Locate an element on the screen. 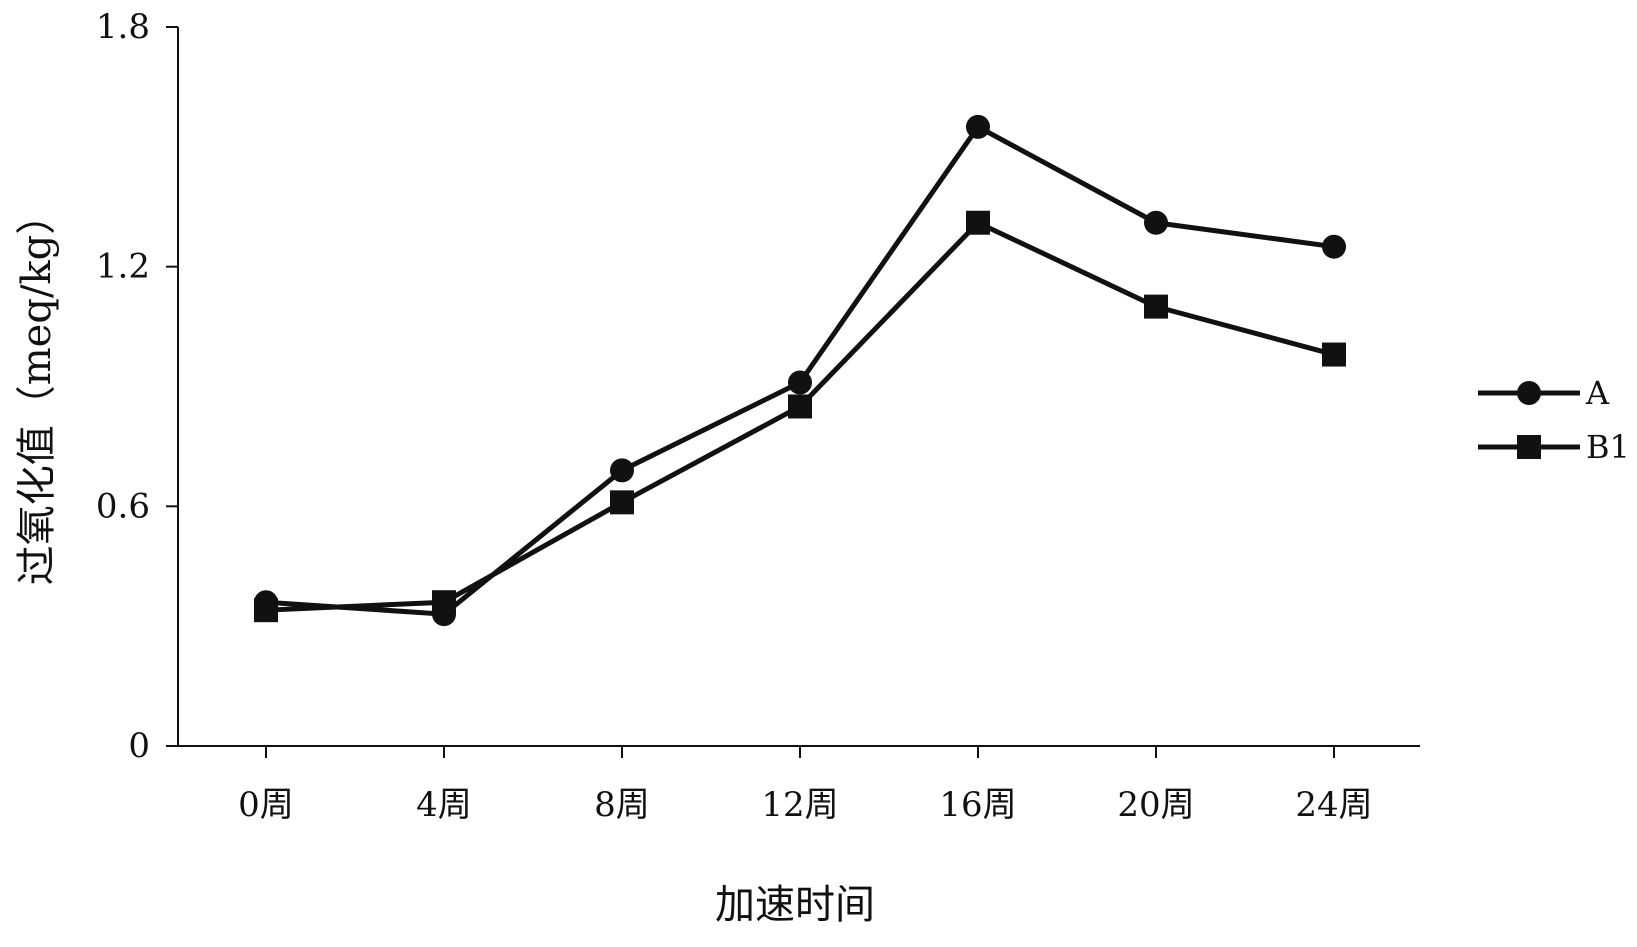 Image resolution: width=1637 pixels, height=947 pixels. legend: A B1 is located at coordinates (1554, 420).